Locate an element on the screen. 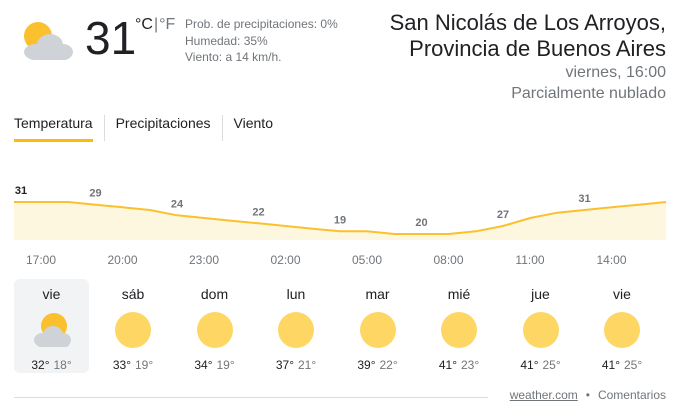 Image resolution: width=675 pixels, height=413 pixels. temperature-data-label: 24 is located at coordinates (177, 204).